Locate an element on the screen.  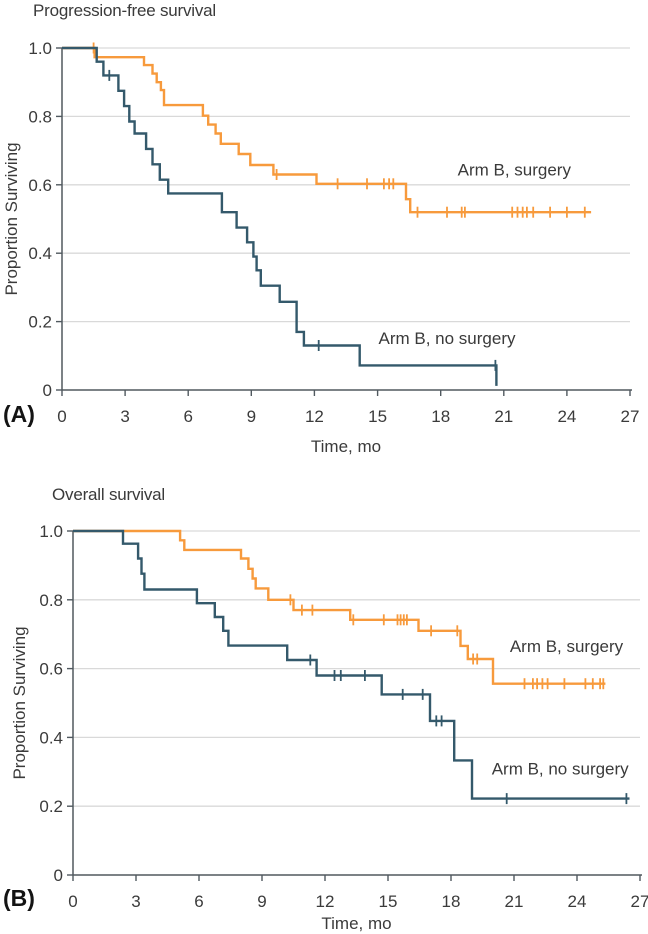
panel-a-marker: (A) is located at coordinates (19, 414).